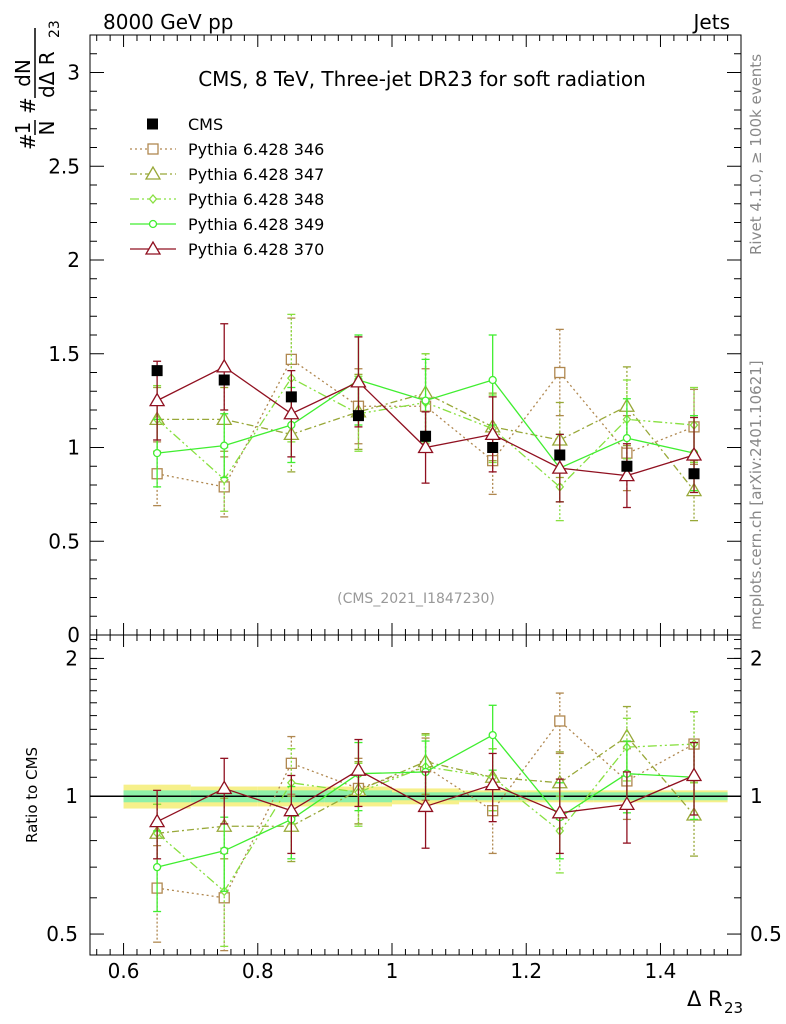 This screenshot has height=1024, width=786. I want to click on legend-label: Pythia 6.428 346, so click(256, 149).